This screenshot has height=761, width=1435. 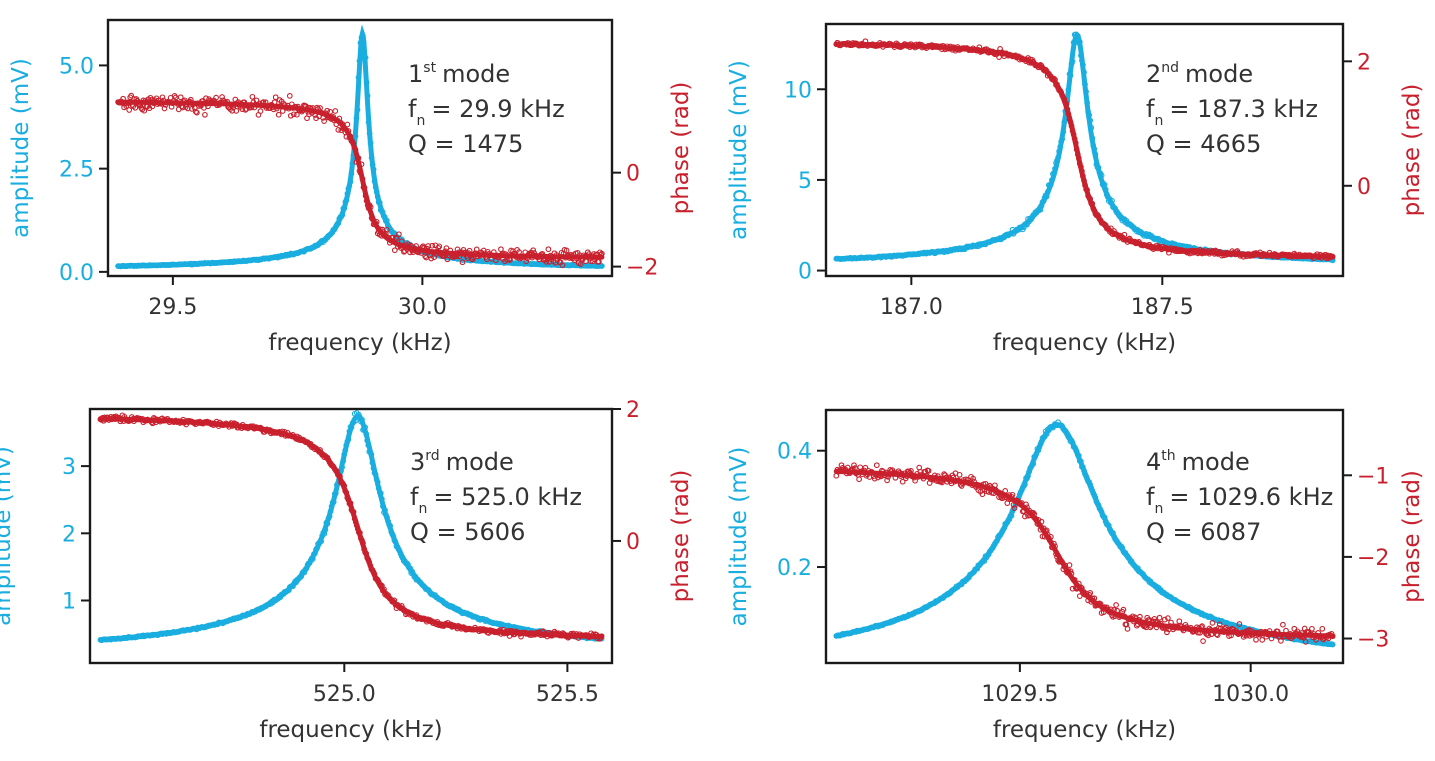 What do you see at coordinates (798, 90) in the screenshot?
I see `y-left-tick-label: 10` at bounding box center [798, 90].